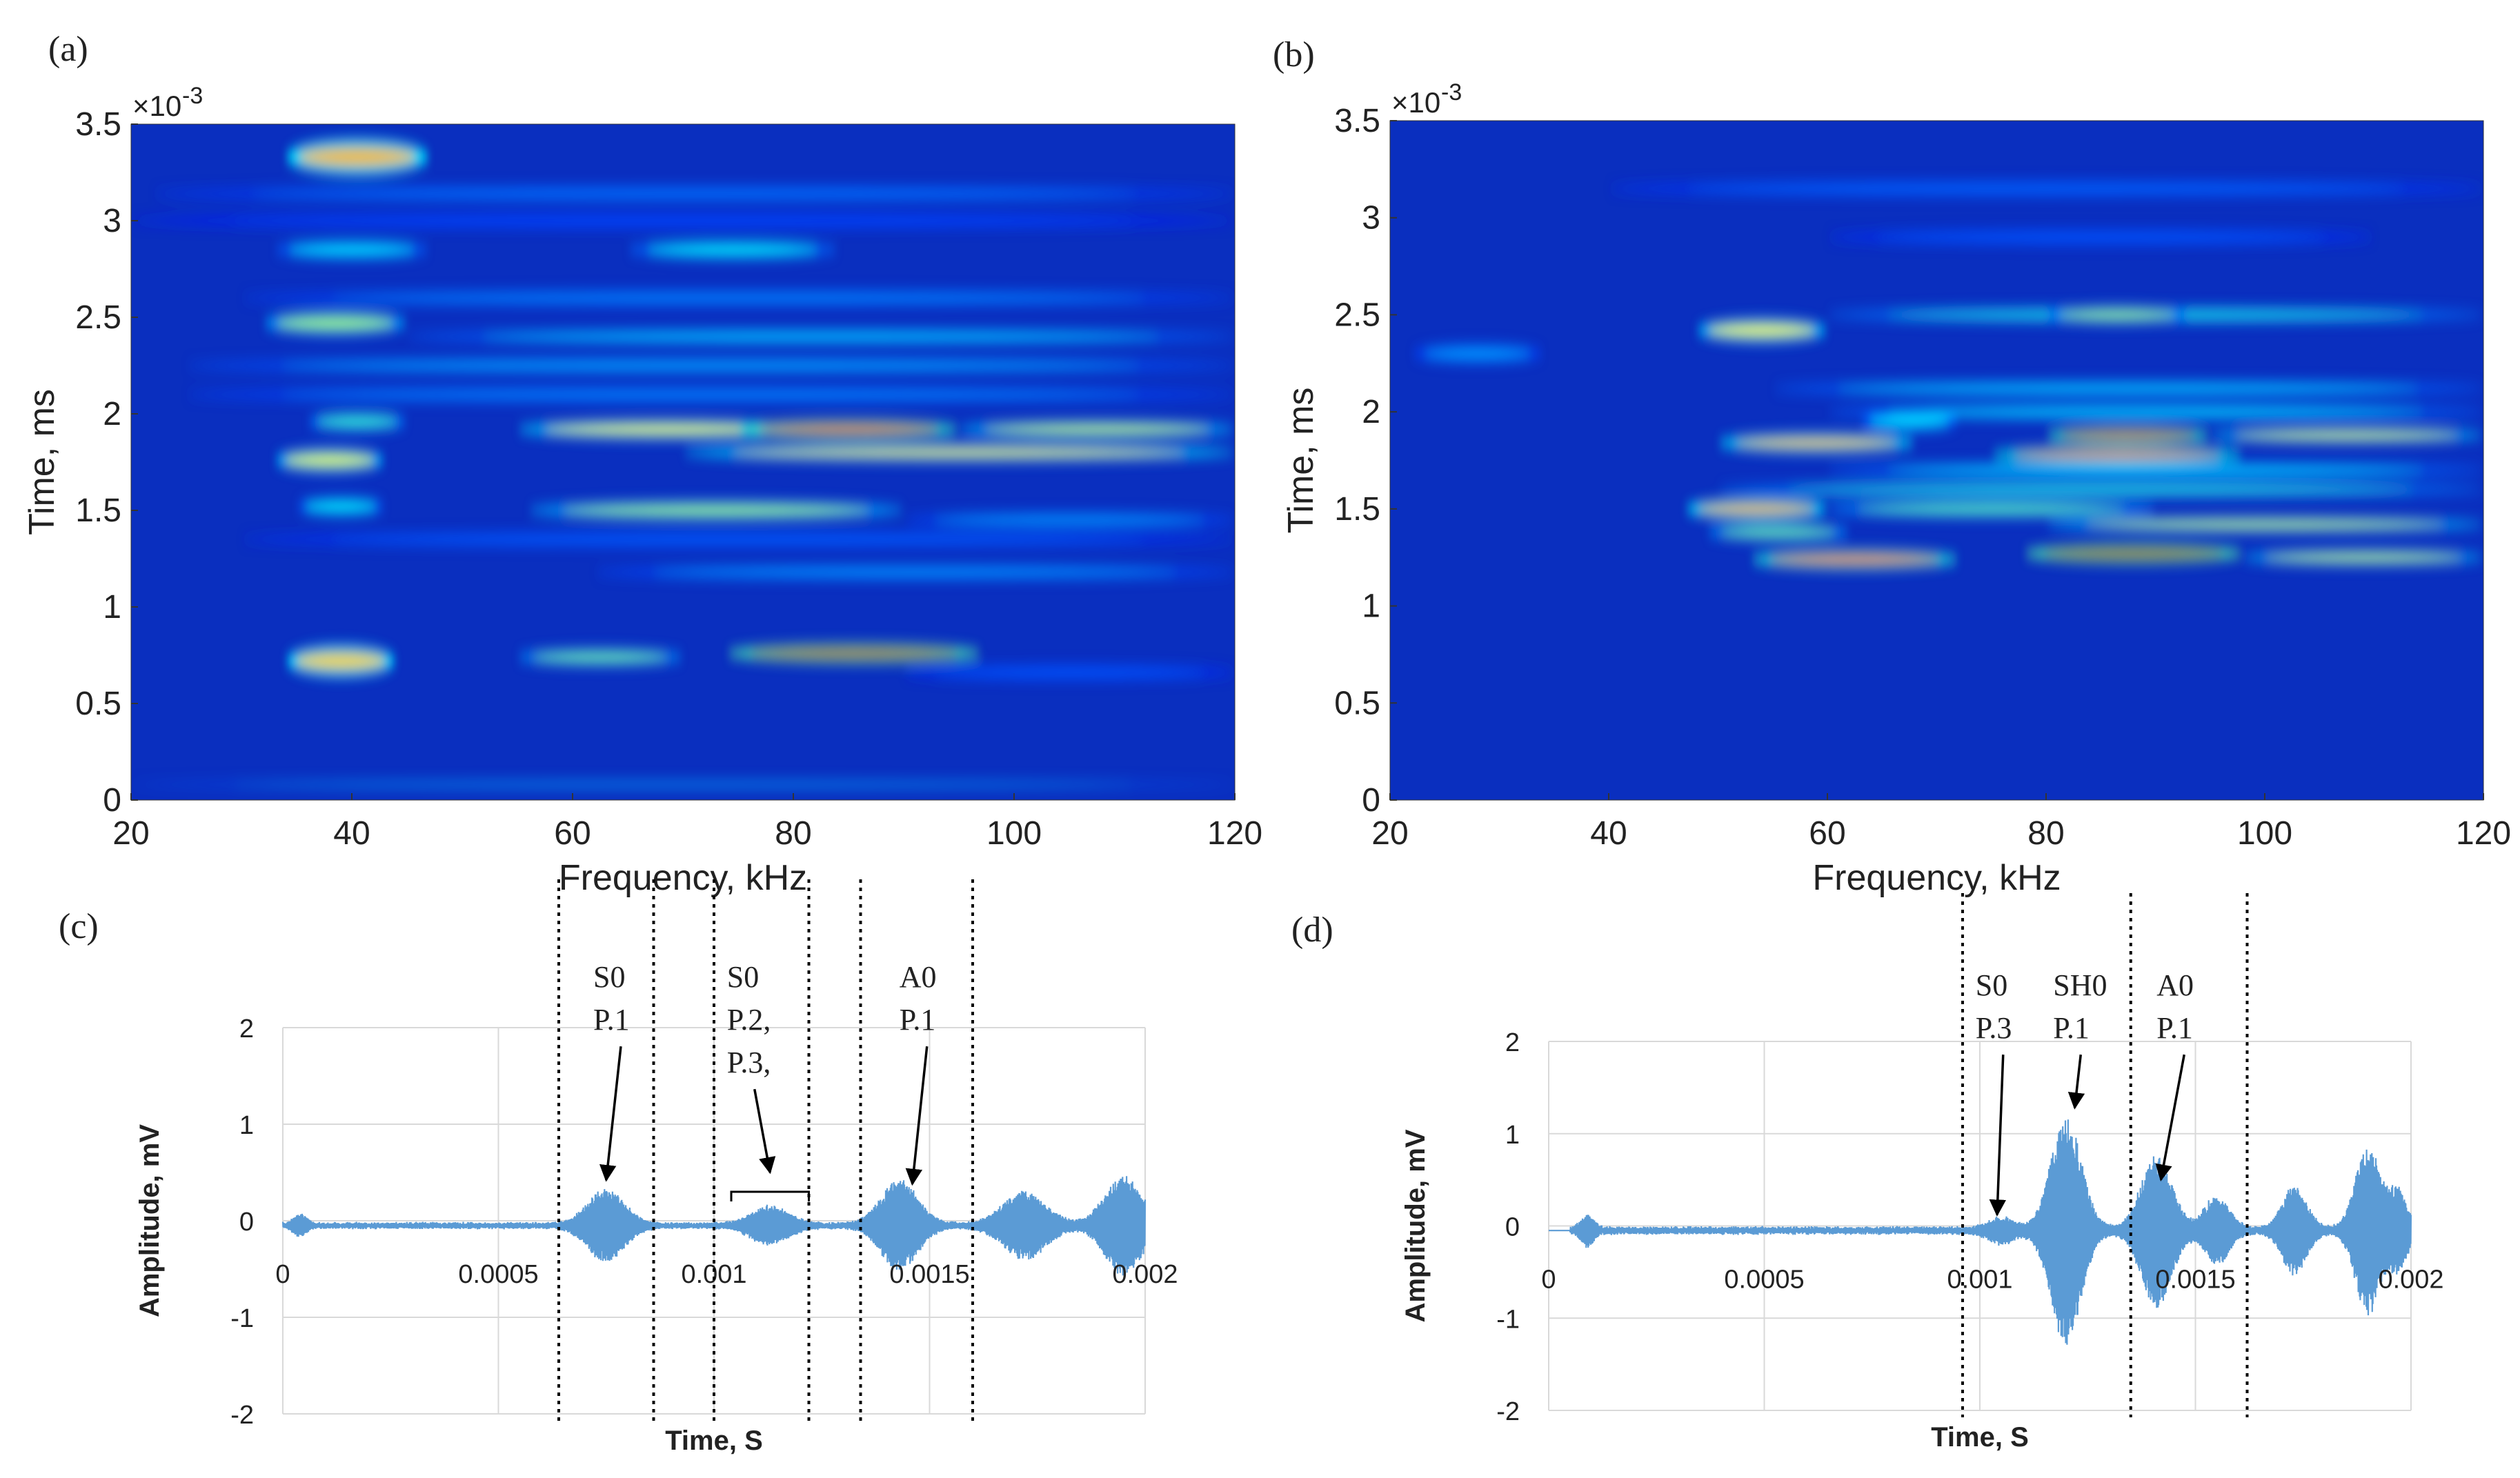  I want to click on x-tick-label: 0.0005, so click(1764, 1280).